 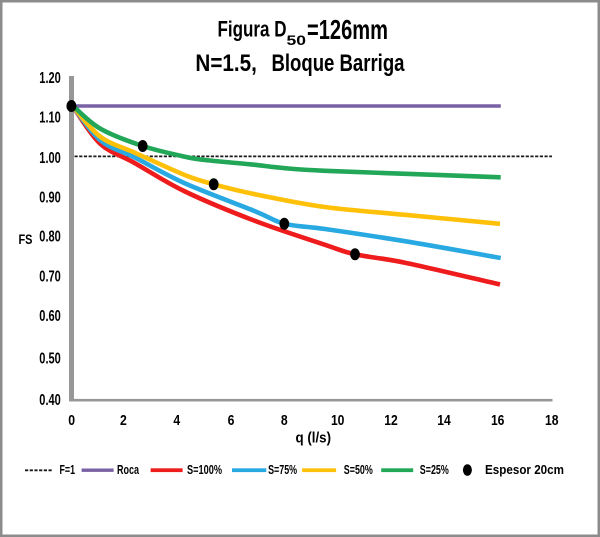 I want to click on svg-text: 12, so click(x=391, y=420).